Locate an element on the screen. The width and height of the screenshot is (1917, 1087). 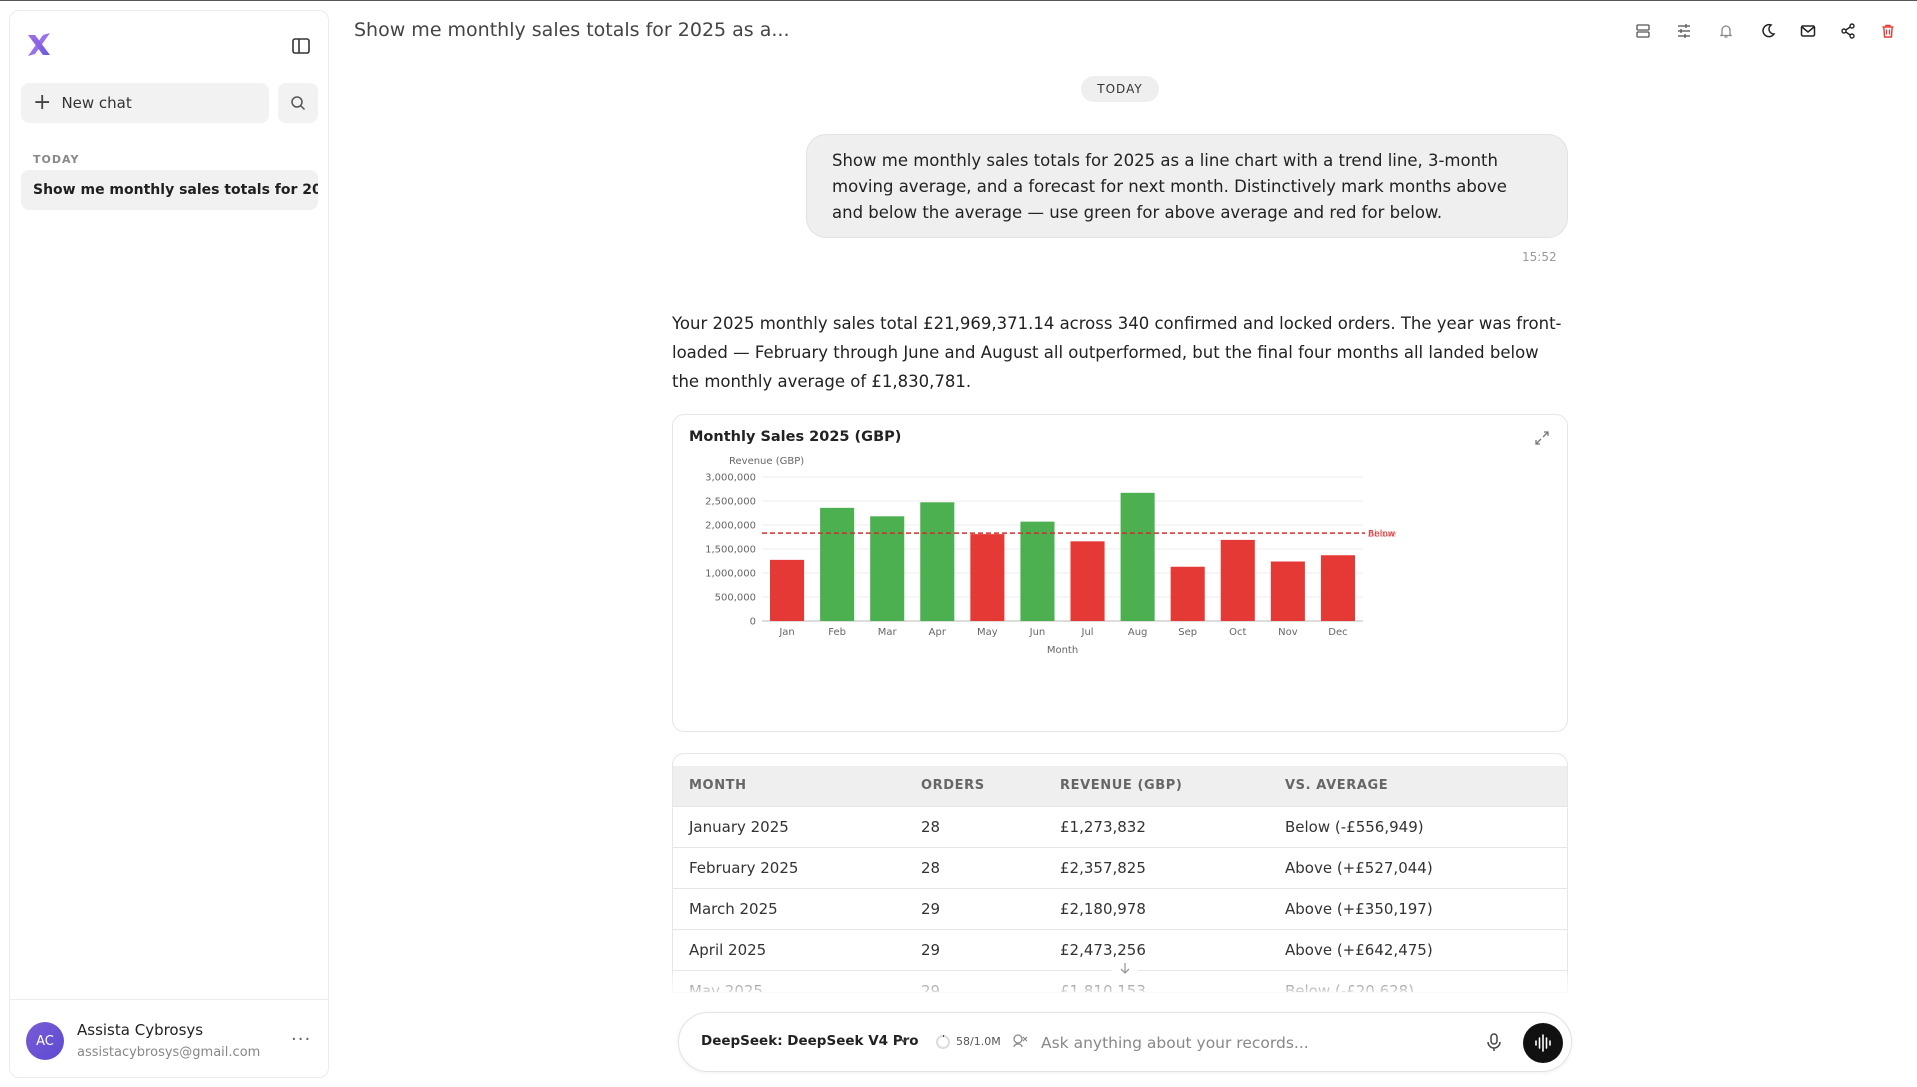
audio-wave-icon is located at coordinates (1543, 1043).